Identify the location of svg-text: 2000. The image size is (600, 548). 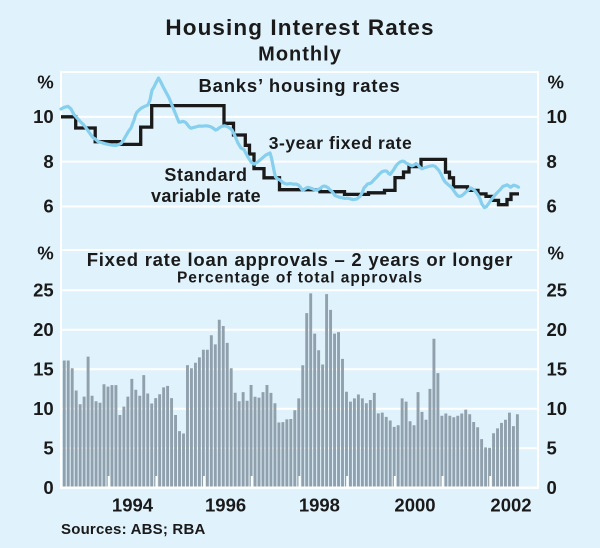
(414, 505).